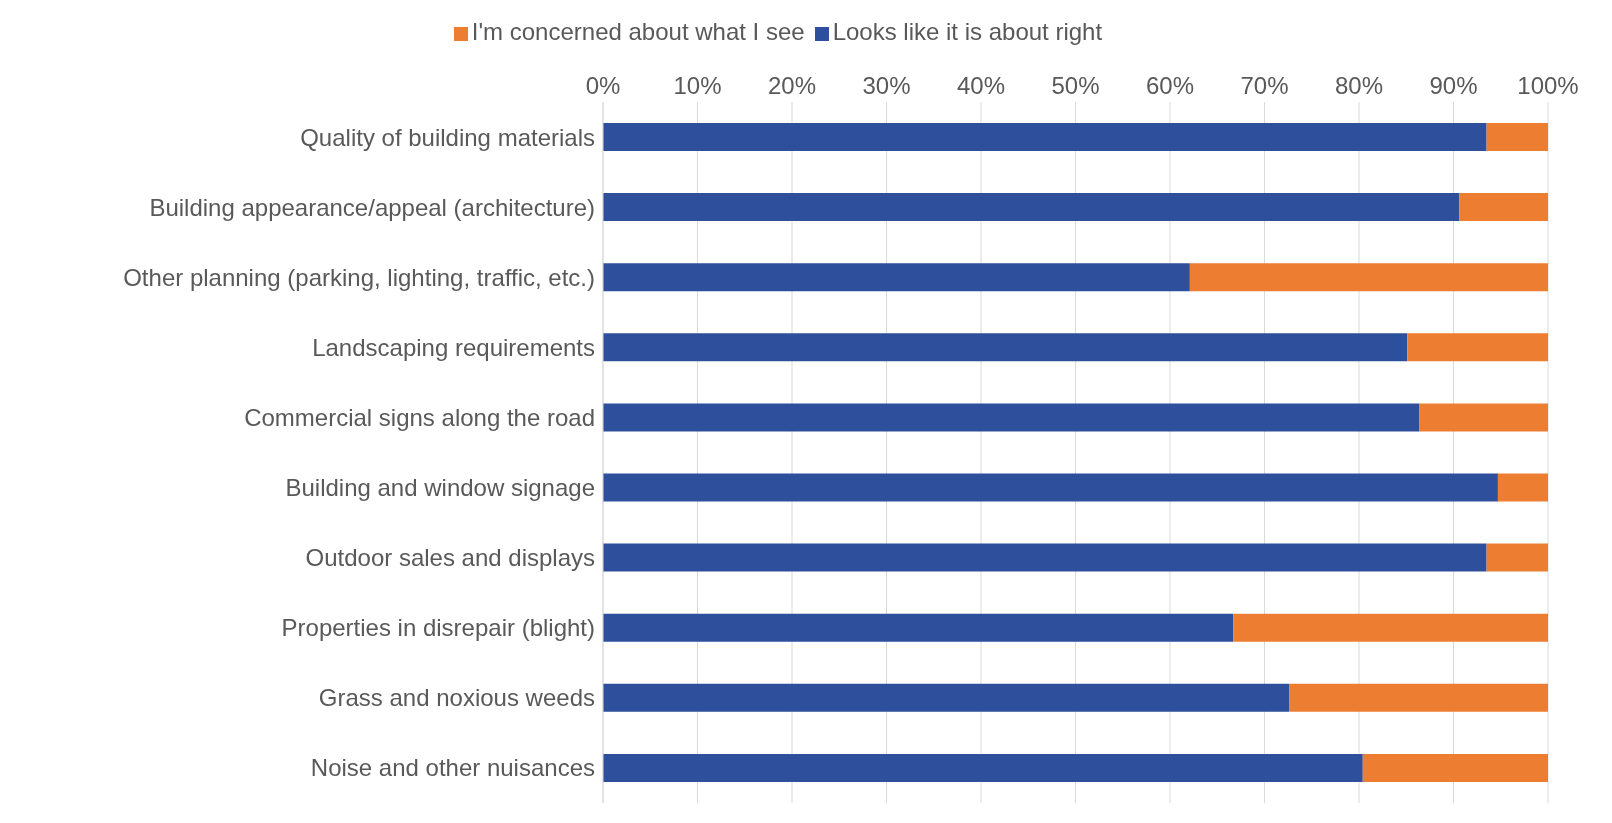 The height and width of the screenshot is (823, 1612). I want to click on x-tick-label: 30%, so click(886, 85).